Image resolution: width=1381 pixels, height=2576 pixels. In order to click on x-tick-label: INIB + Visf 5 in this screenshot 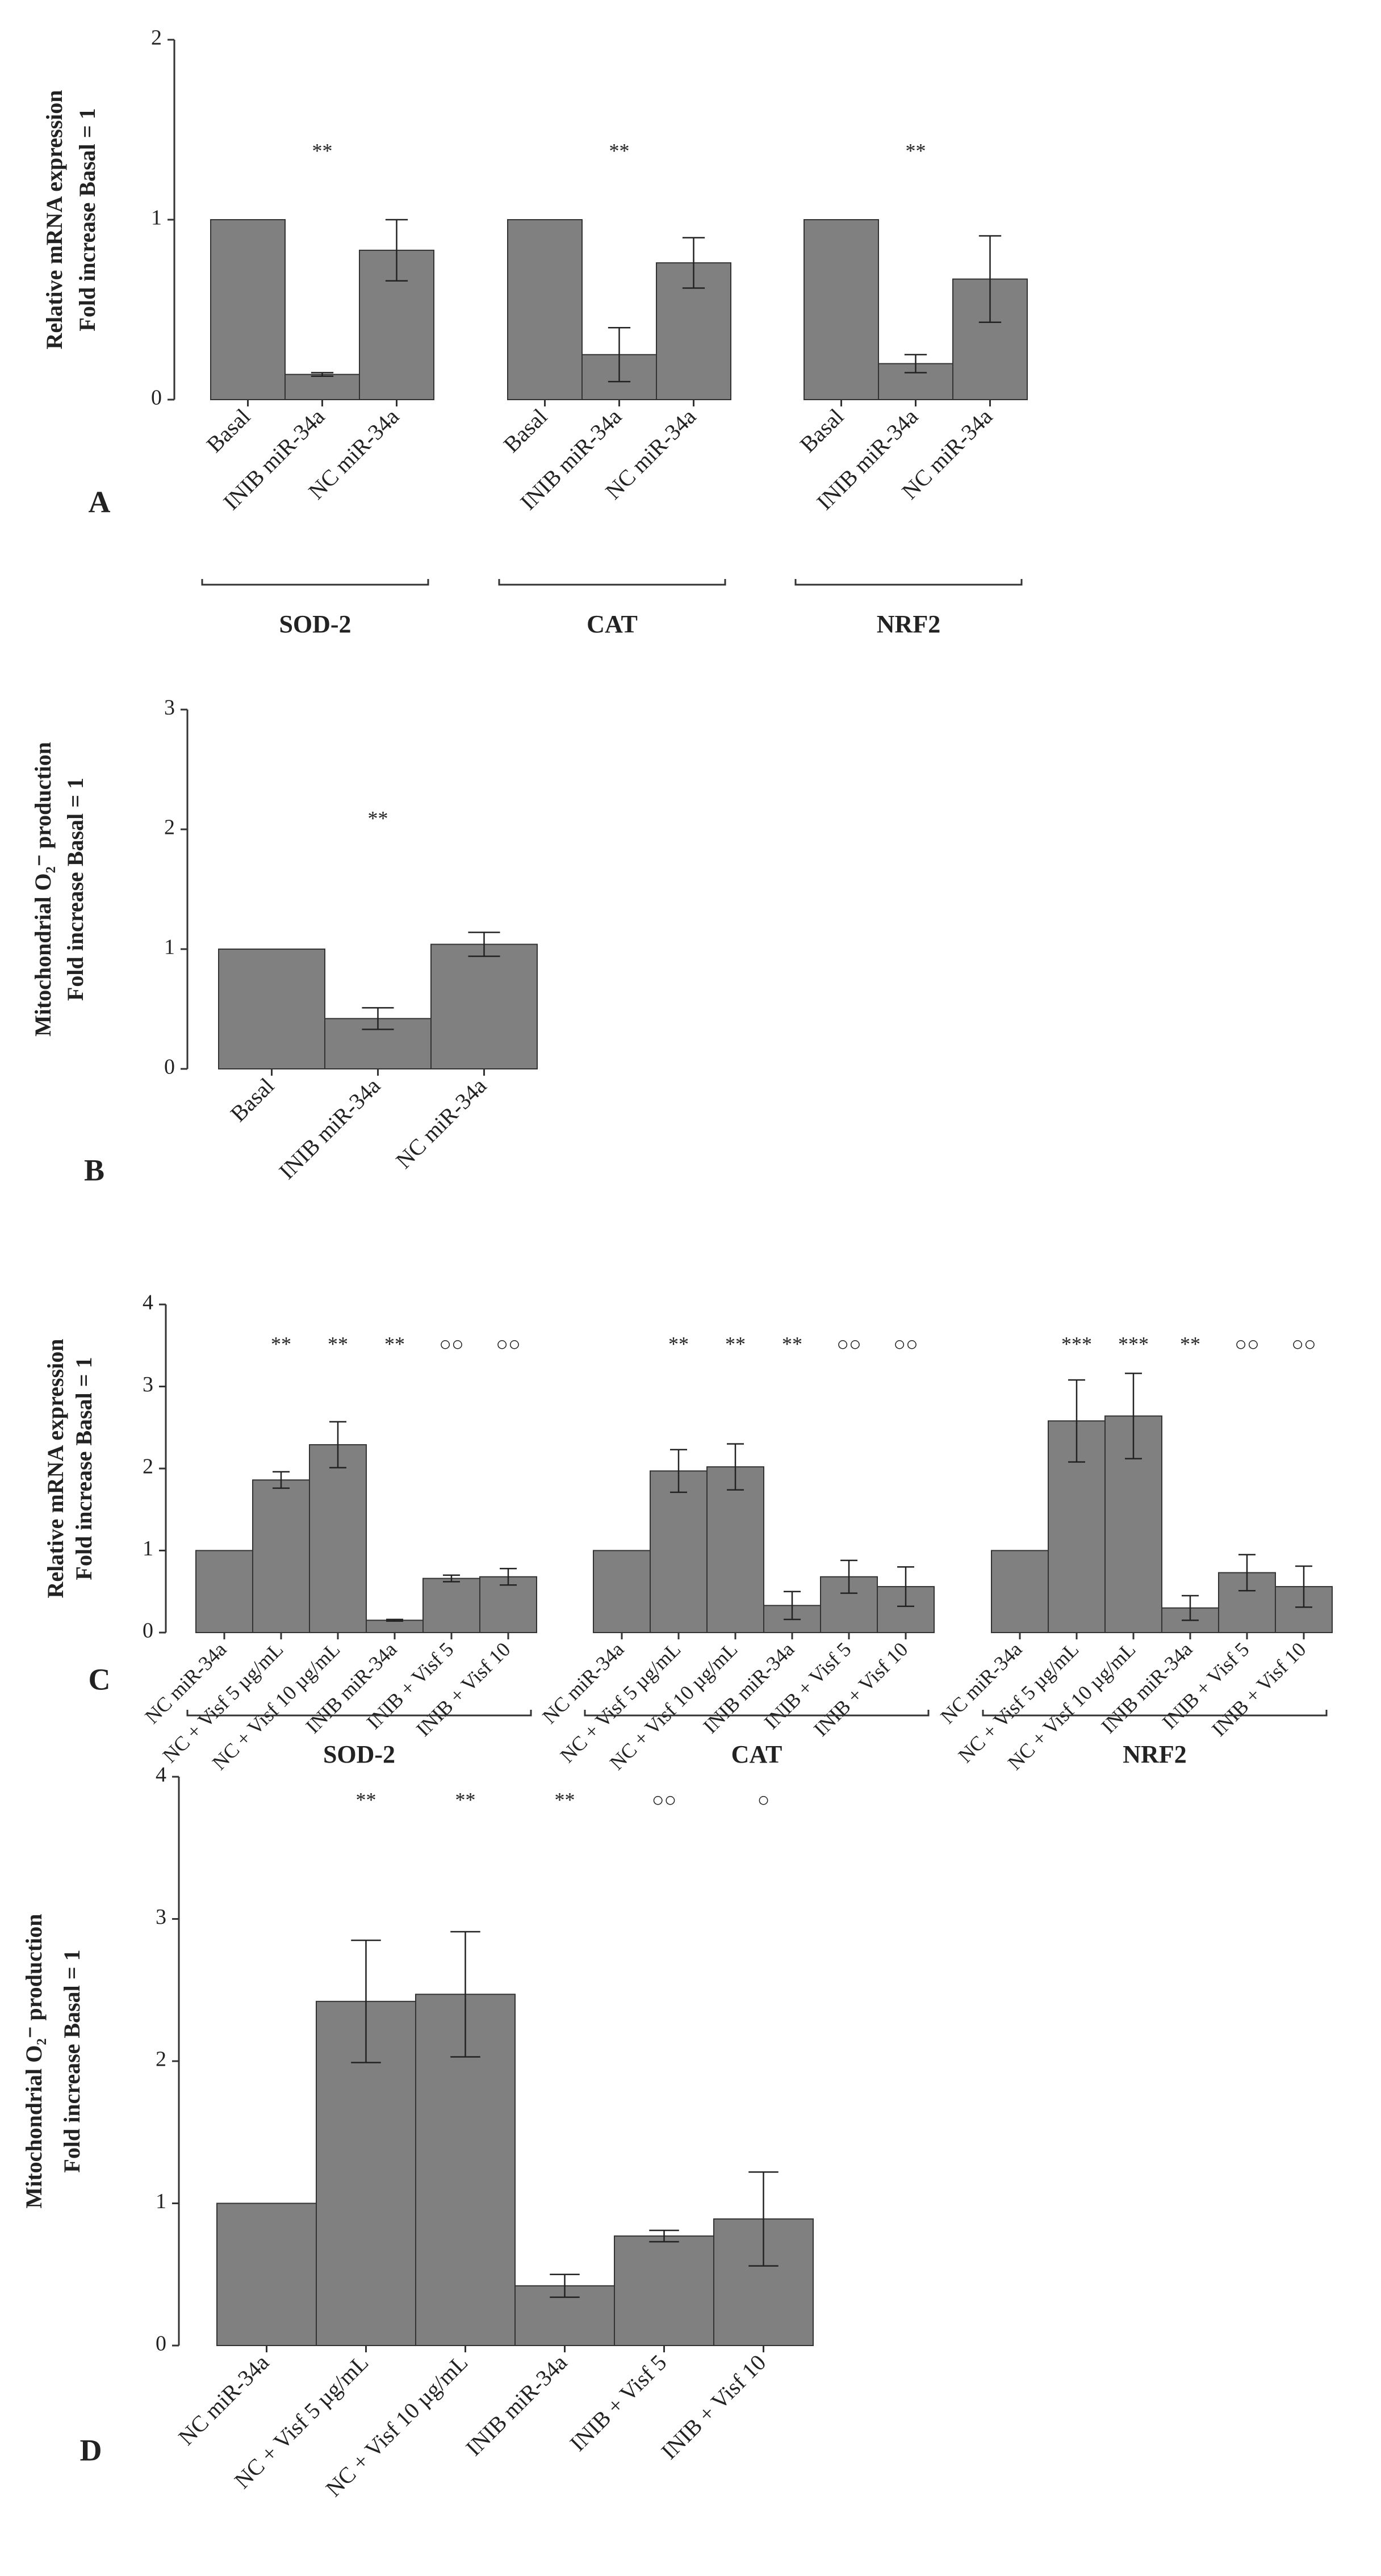, I will do `click(618, 2403)`.